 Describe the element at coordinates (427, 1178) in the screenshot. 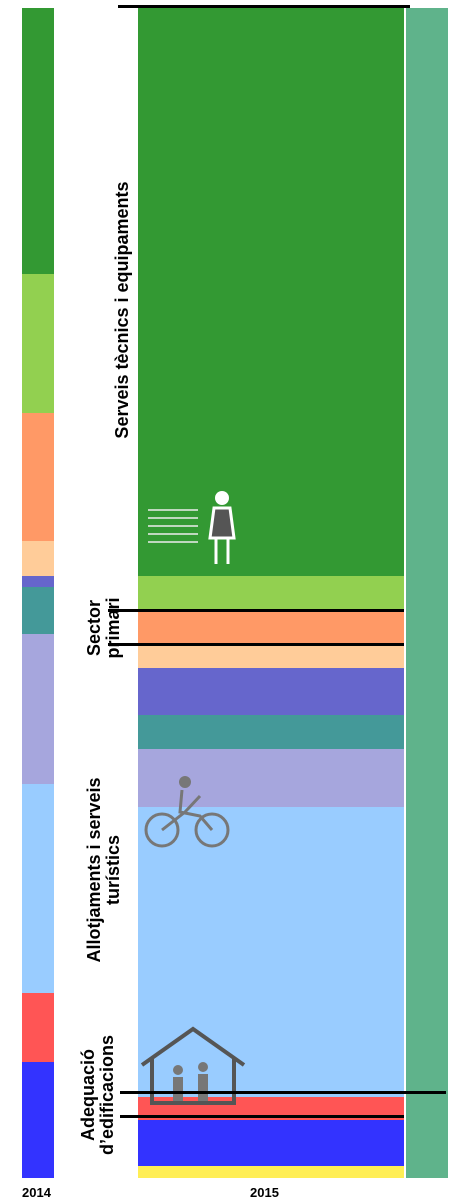

I see `percent-separator` at that location.